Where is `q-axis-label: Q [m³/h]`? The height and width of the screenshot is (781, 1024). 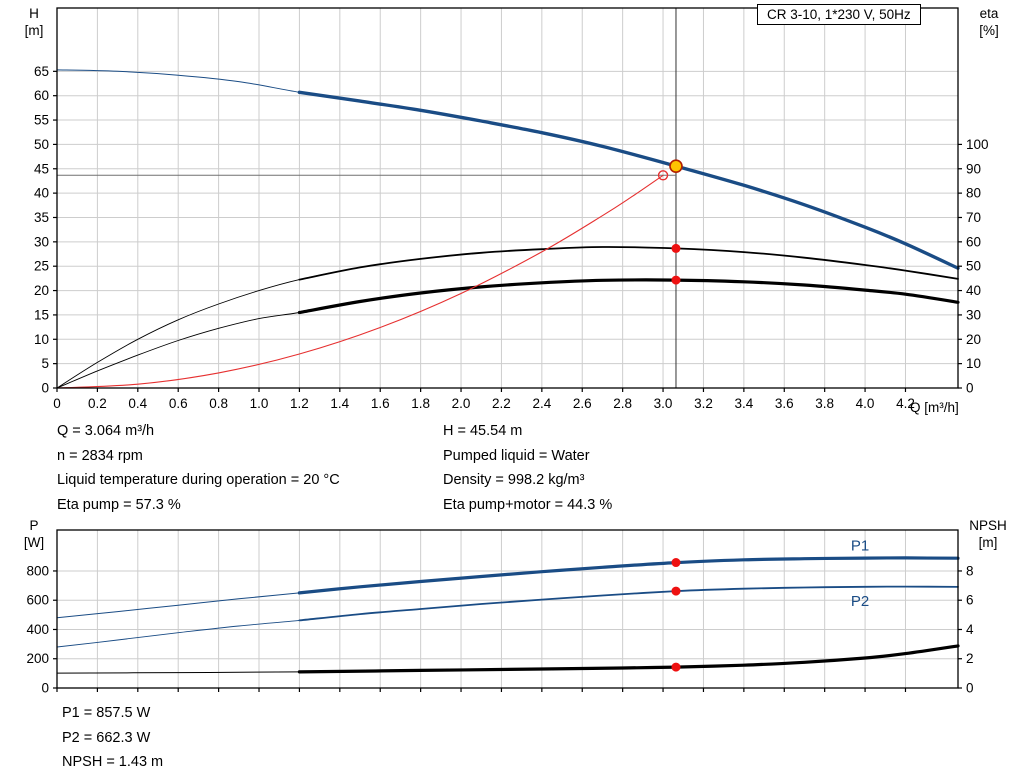
q-axis-label: Q [m³/h] is located at coordinates (934, 407).